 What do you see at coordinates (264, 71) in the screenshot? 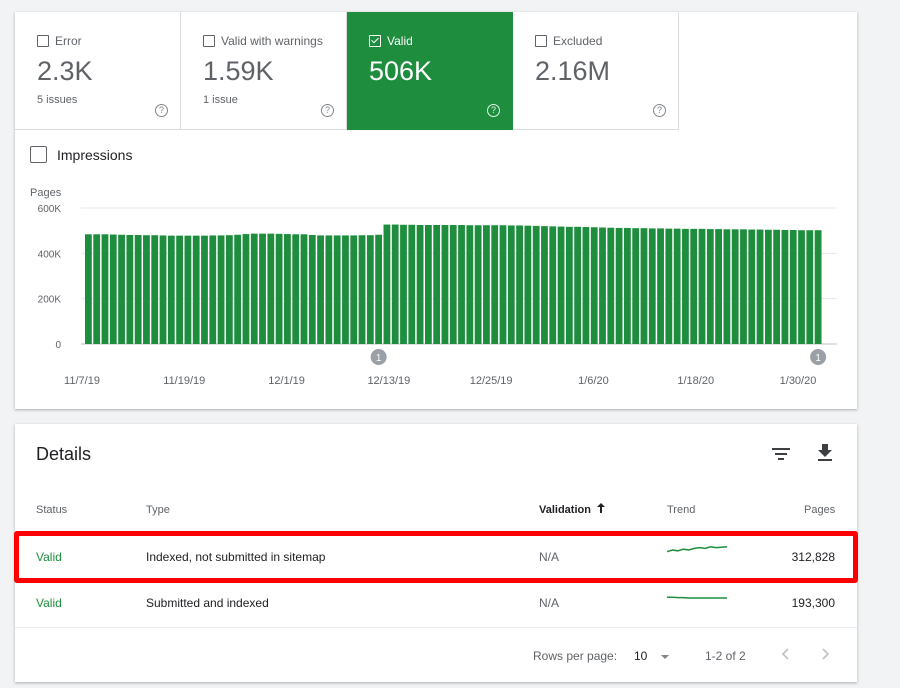
I see `tile-valid-with-warnings: Valid with warnings 1.59K 1 issue ?` at bounding box center [264, 71].